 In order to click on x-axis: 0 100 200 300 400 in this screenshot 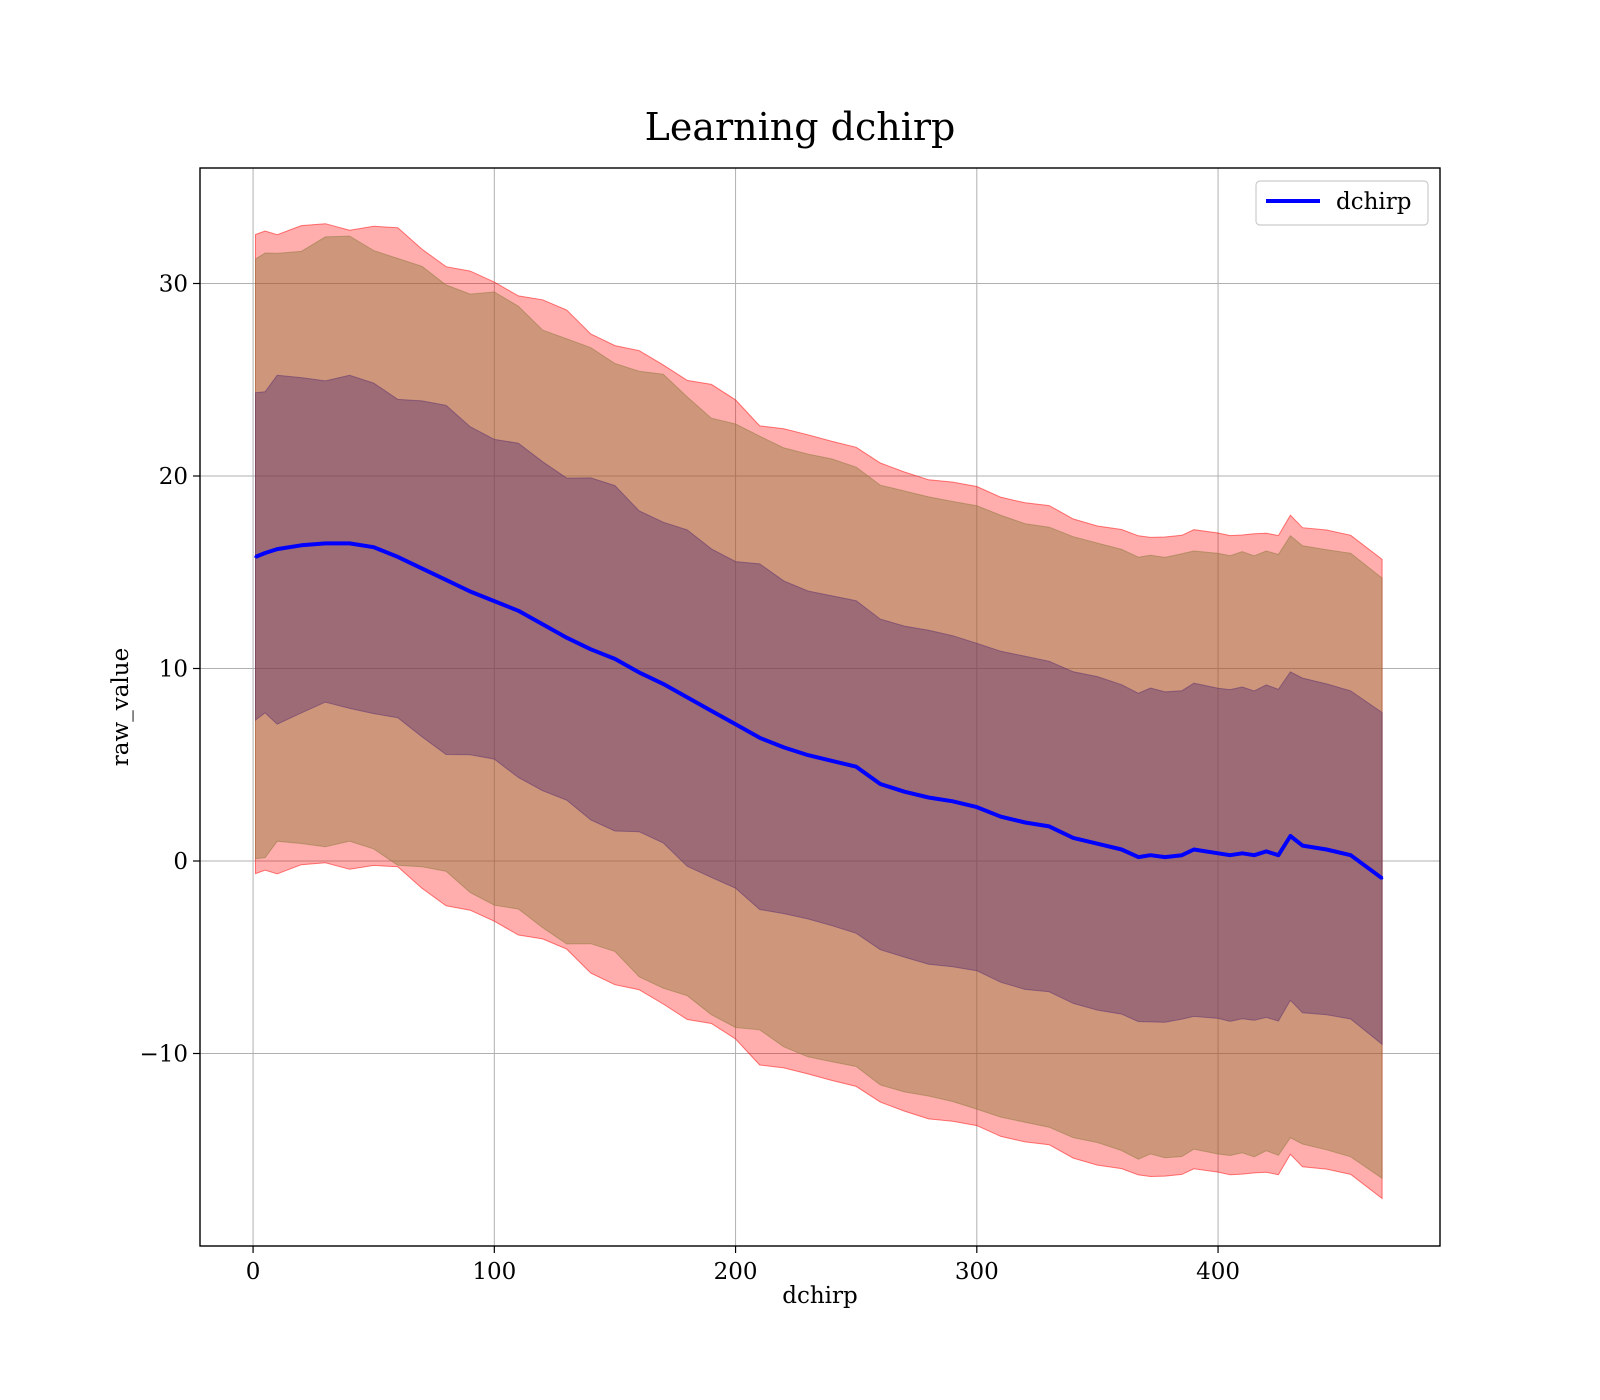, I will do `click(743, 1265)`.